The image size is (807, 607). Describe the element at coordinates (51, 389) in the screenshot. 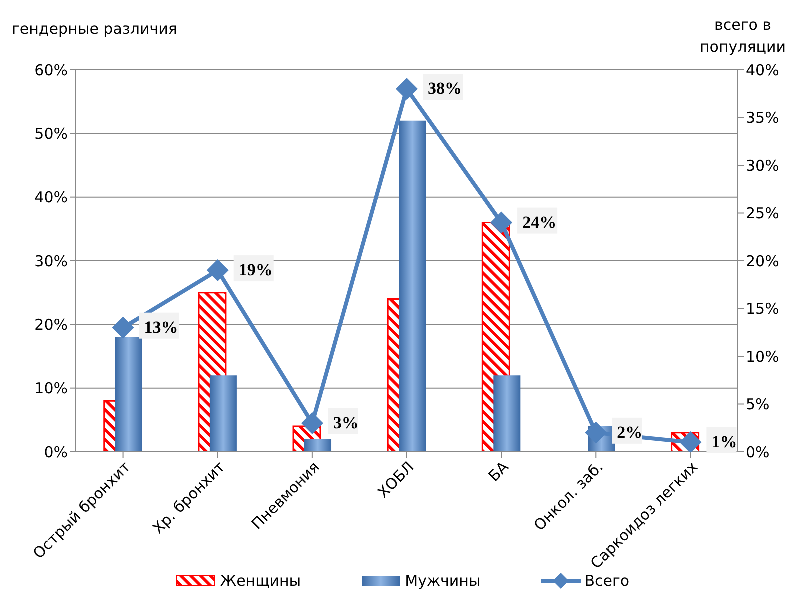

I see `y-tick-label: 10%` at that location.